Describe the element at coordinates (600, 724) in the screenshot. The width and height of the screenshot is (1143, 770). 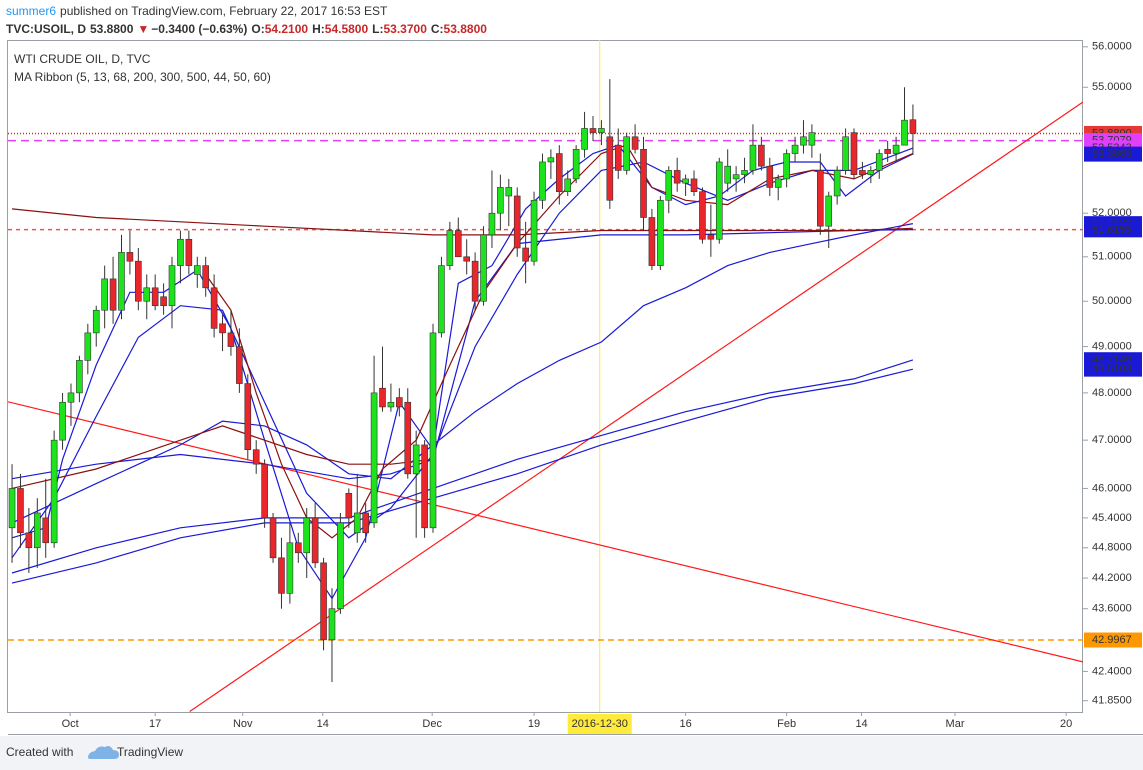
I see `crosshair-label: 2016-12-30` at that location.